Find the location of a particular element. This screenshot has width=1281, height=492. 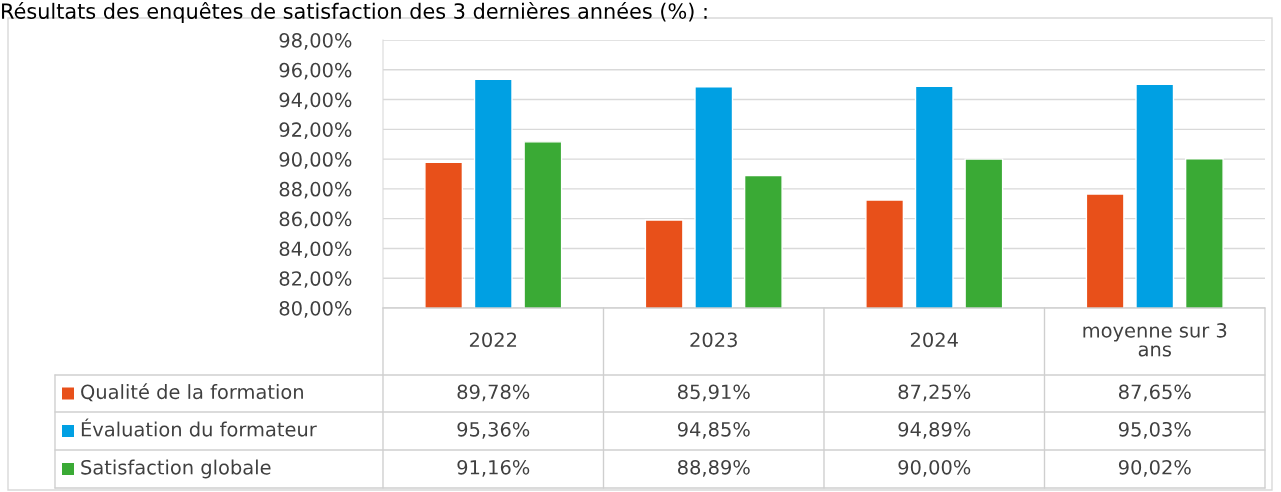

data-label: 91,16% is located at coordinates (493, 468).